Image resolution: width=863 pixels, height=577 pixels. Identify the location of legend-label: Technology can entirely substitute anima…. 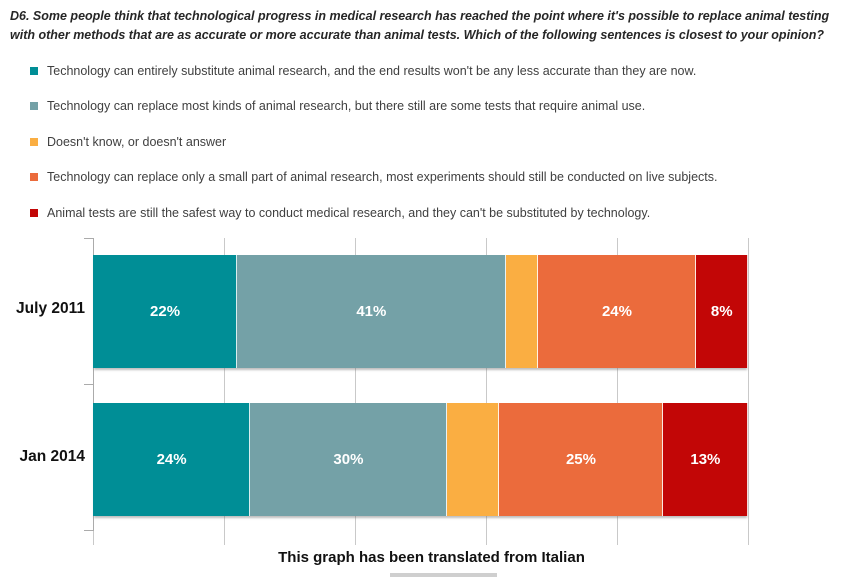
(372, 71).